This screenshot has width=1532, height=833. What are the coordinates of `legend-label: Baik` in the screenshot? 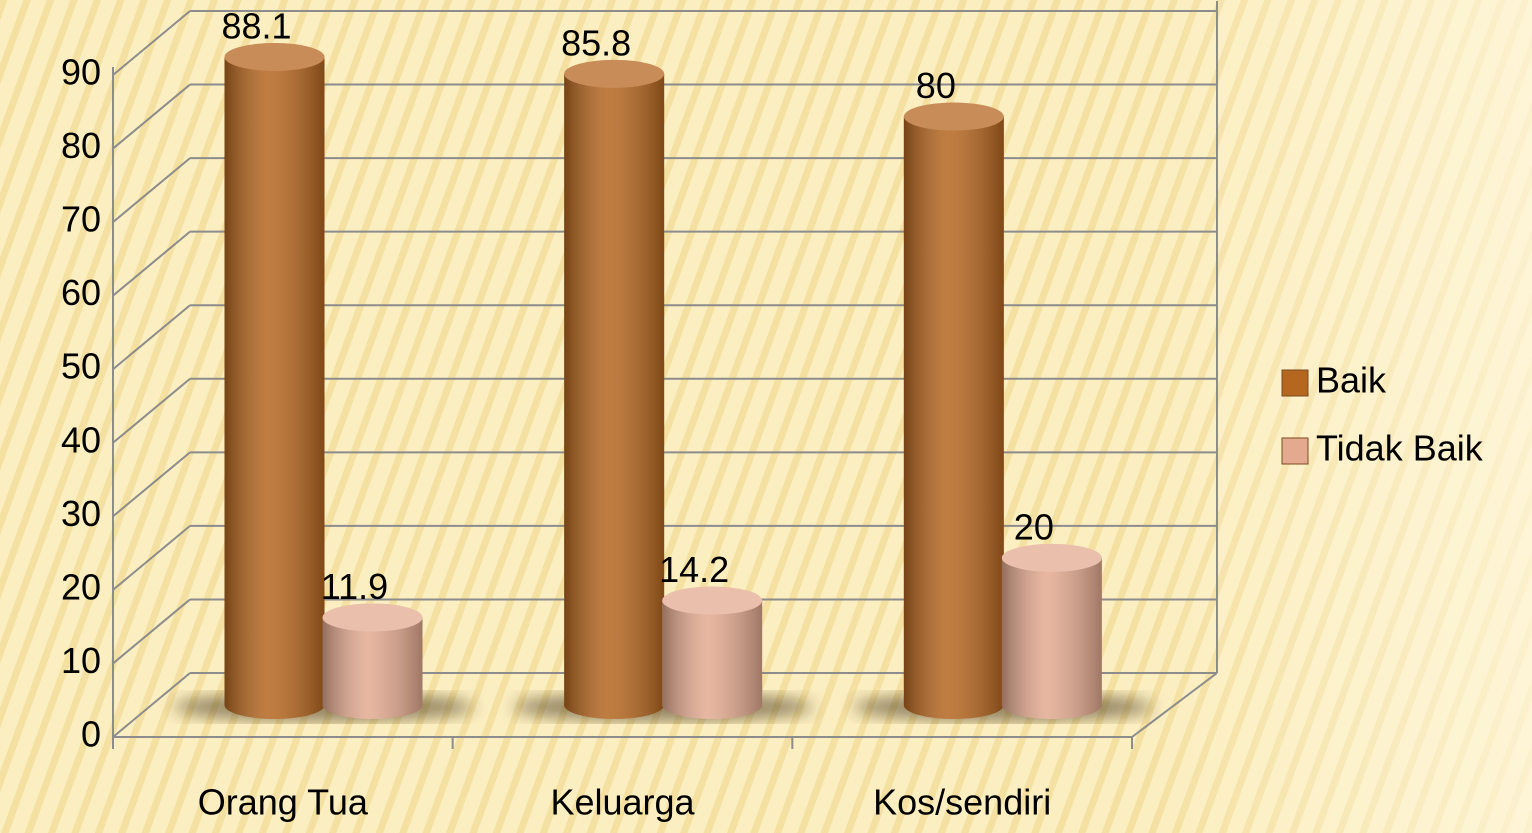 It's located at (1351, 380).